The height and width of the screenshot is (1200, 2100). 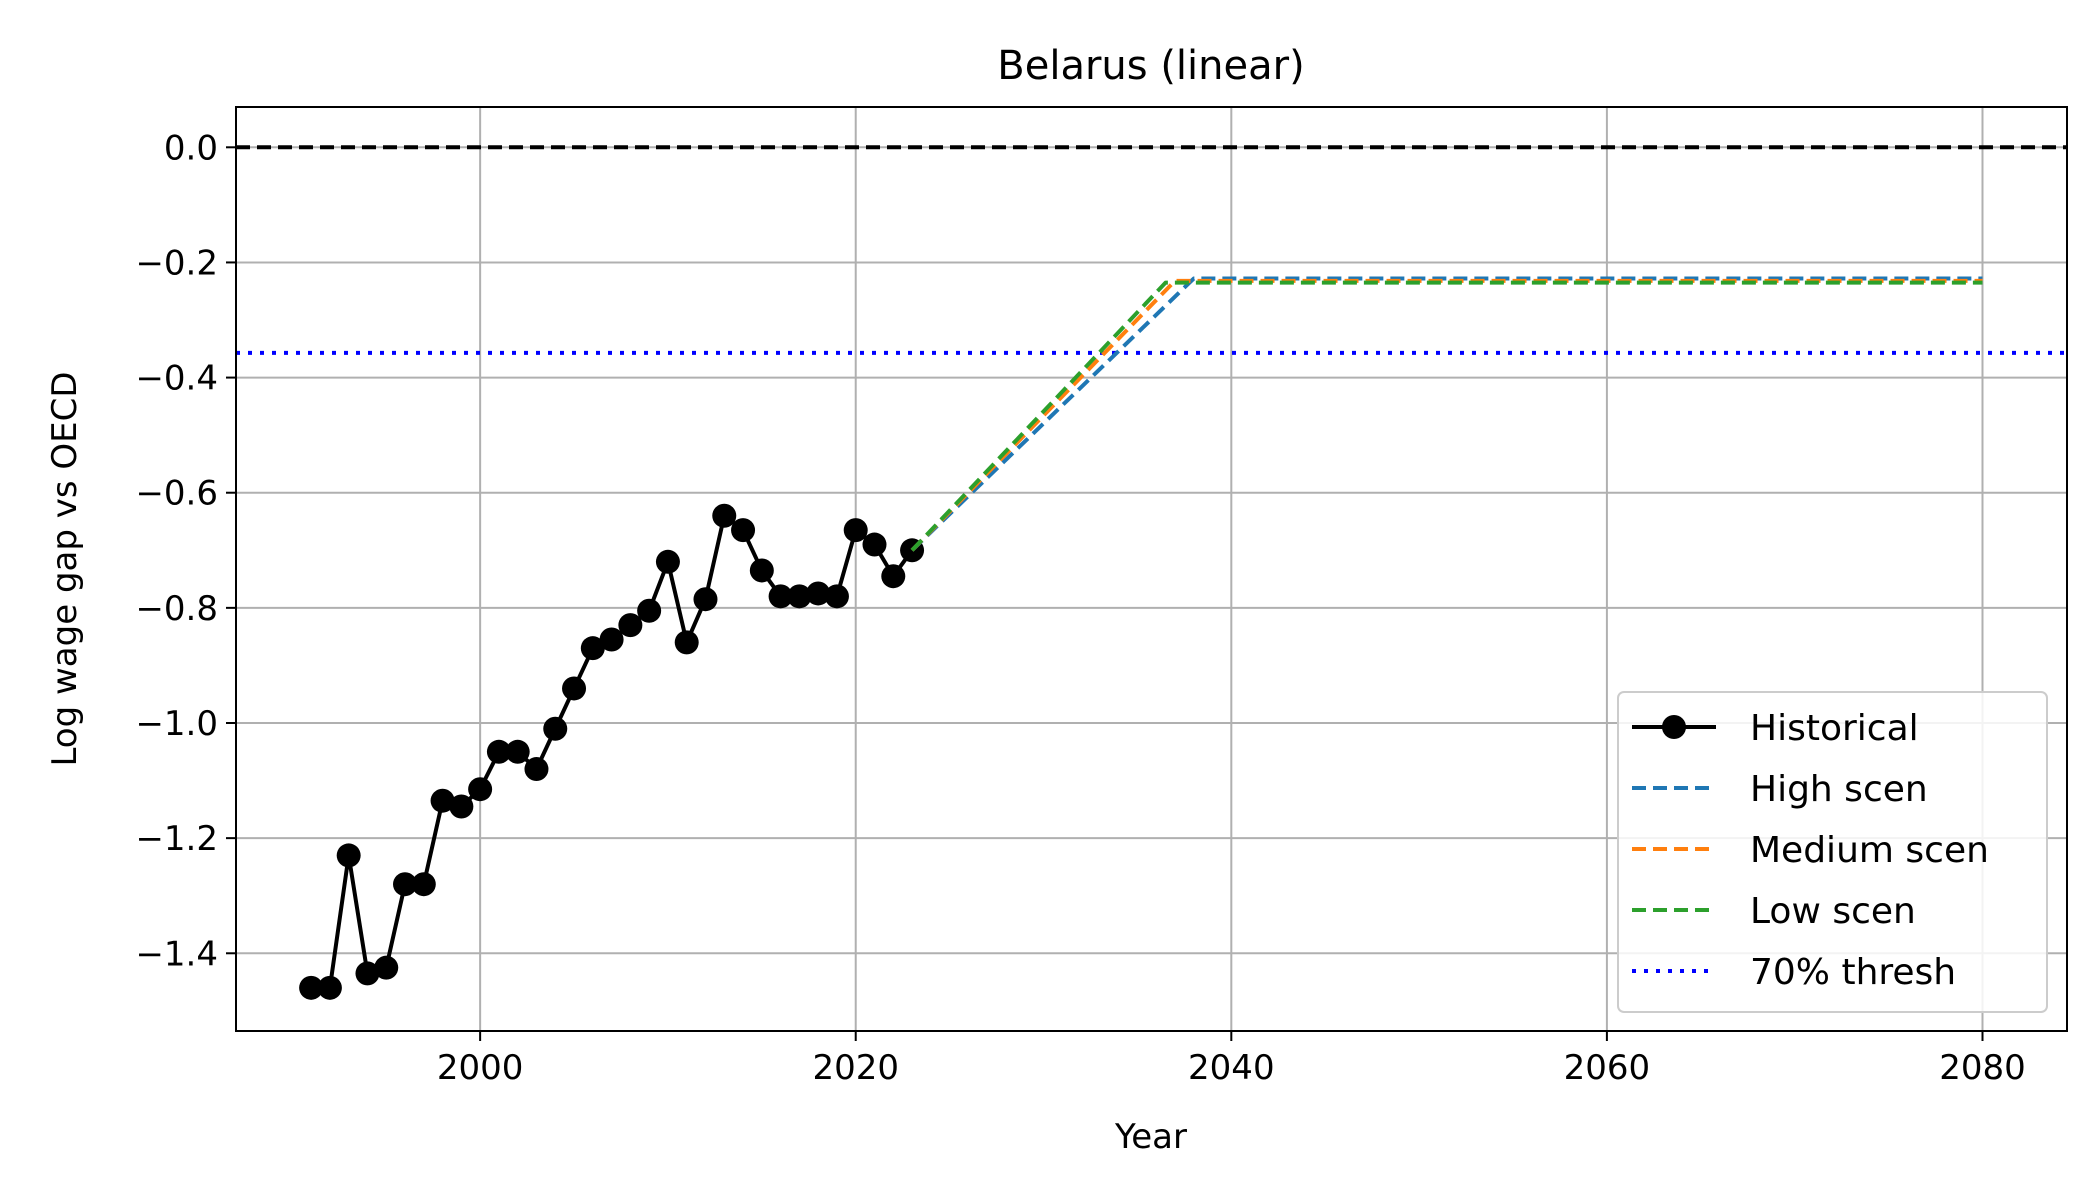 I want to click on x-tick-label: 2040, so click(x=1231, y=1068).